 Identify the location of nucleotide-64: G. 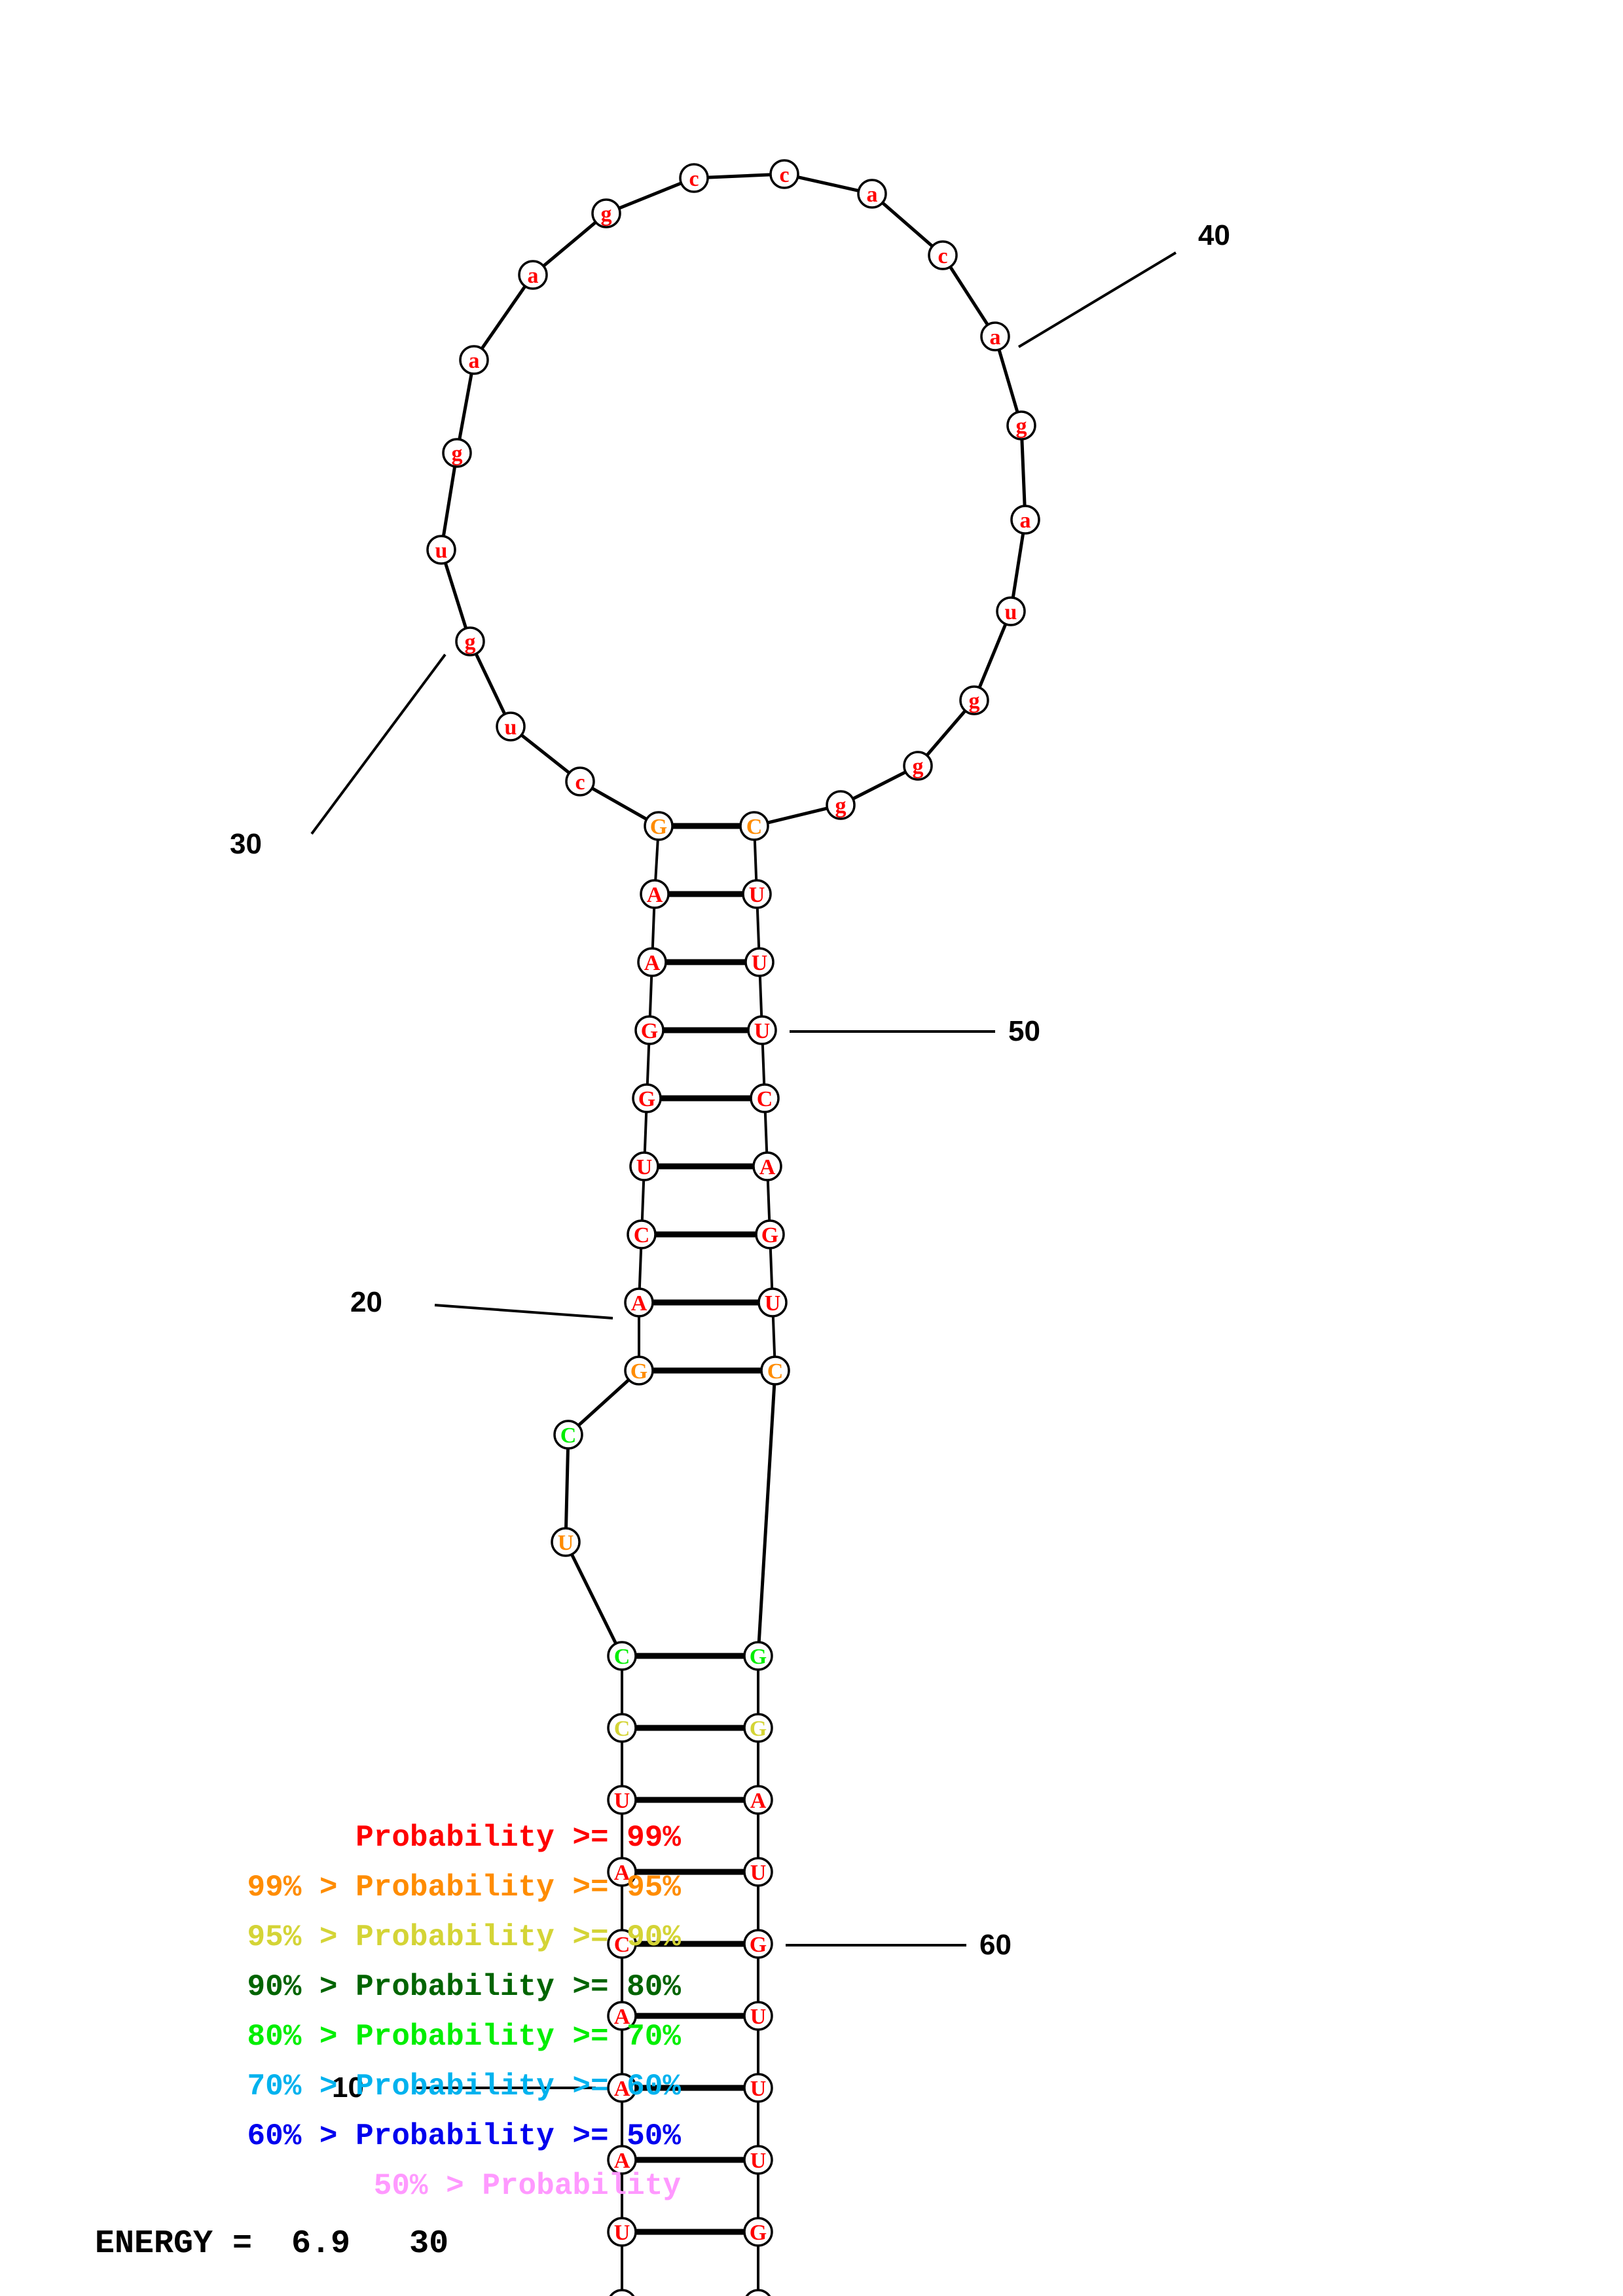
(758, 2232).